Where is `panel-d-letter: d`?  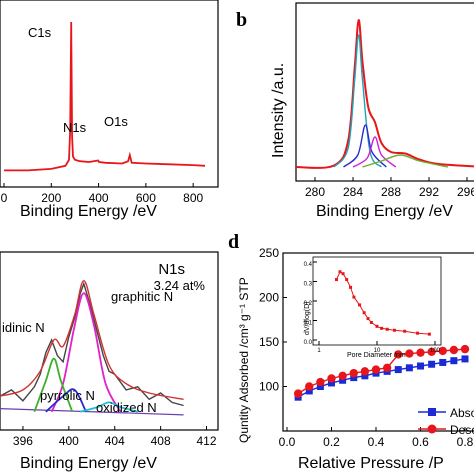
panel-d-letter: d is located at coordinates (233, 242).